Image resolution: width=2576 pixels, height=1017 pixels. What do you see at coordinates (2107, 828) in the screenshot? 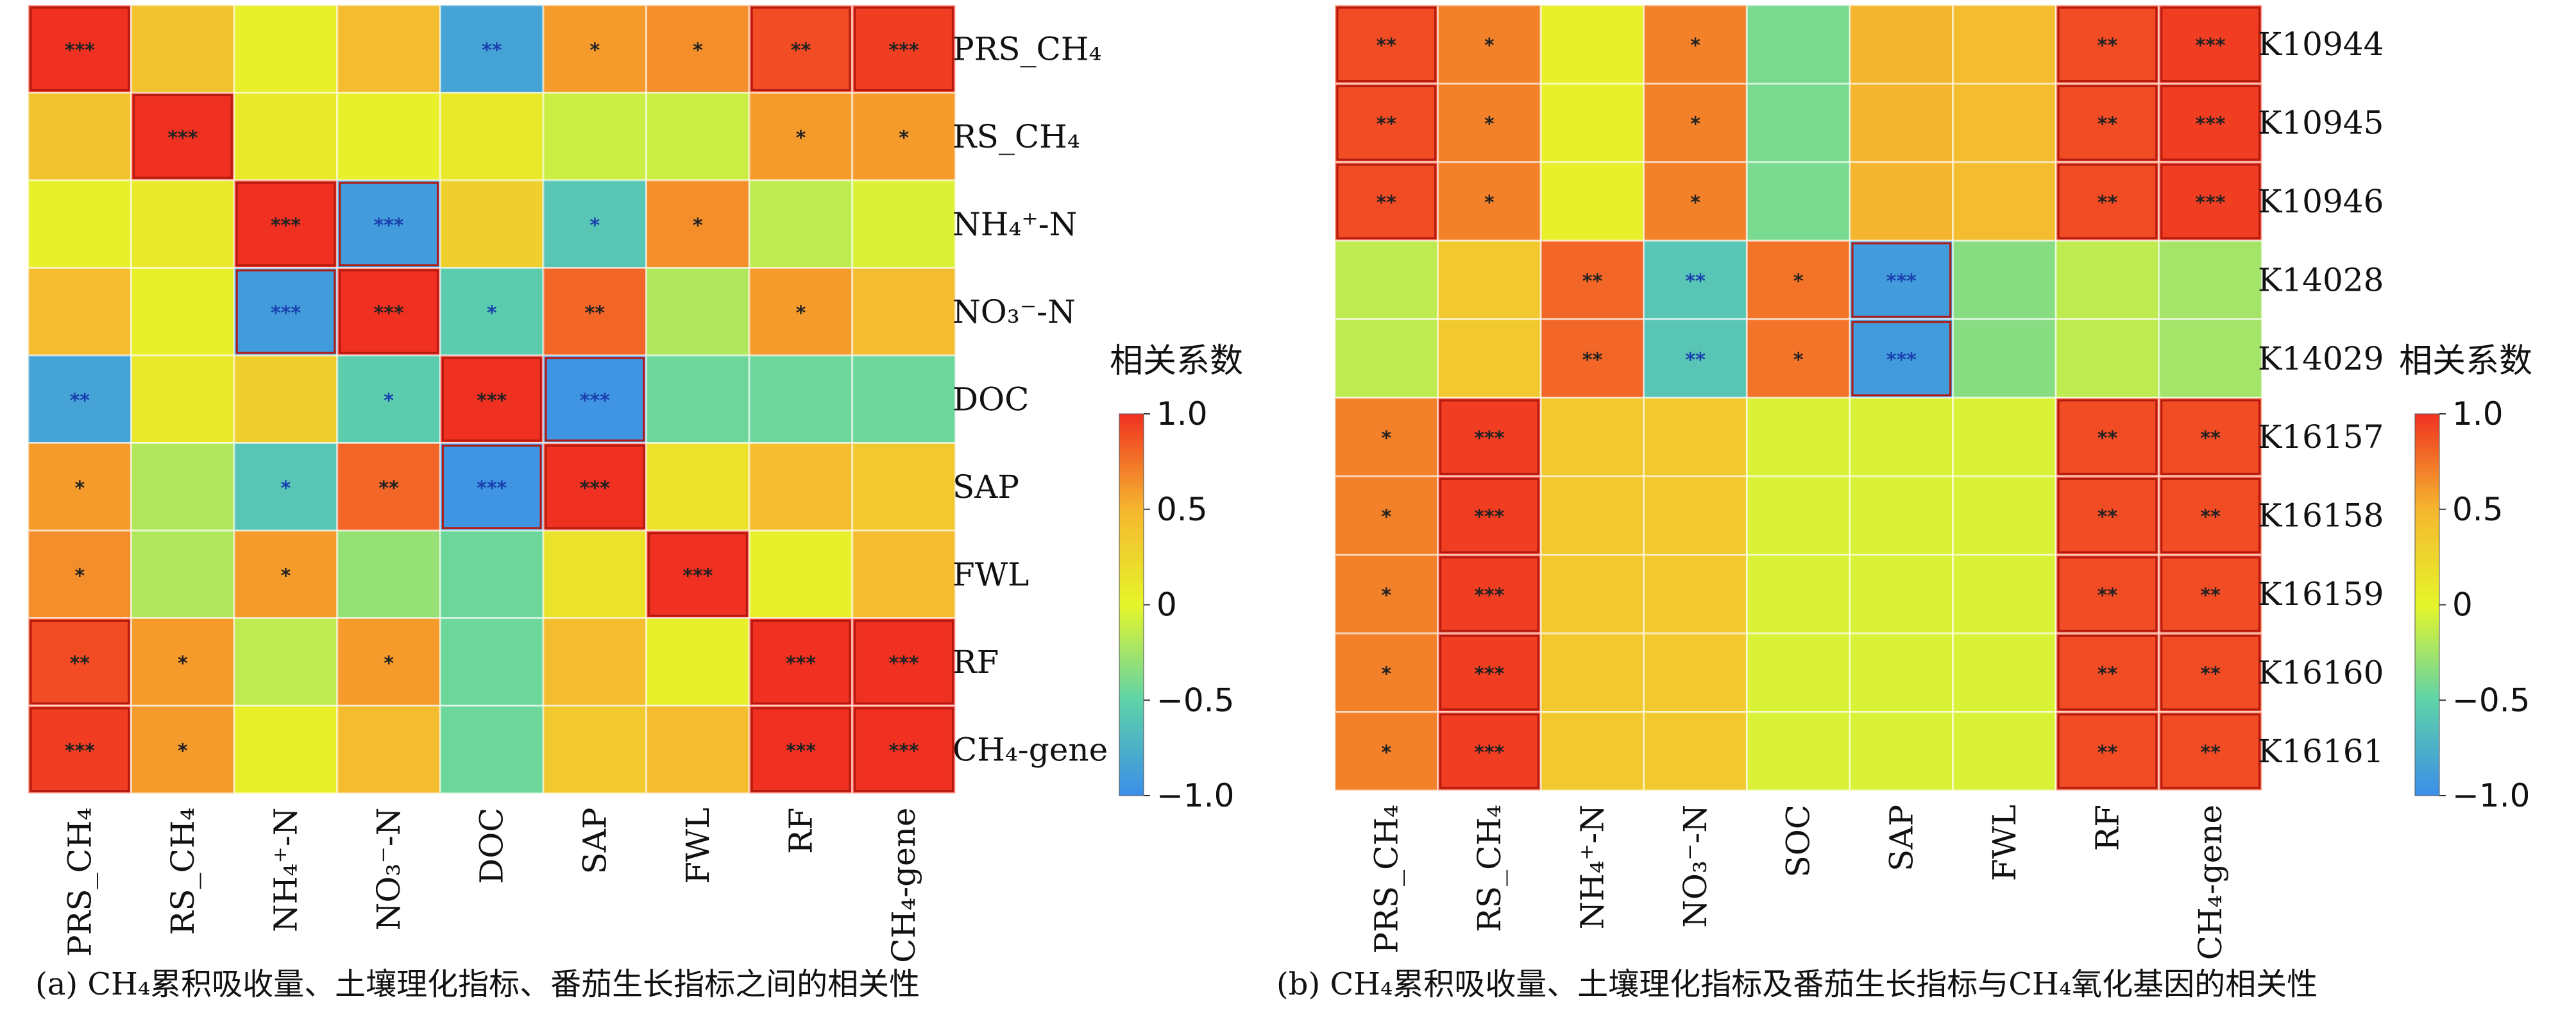
I see `column-label: RF` at bounding box center [2107, 828].